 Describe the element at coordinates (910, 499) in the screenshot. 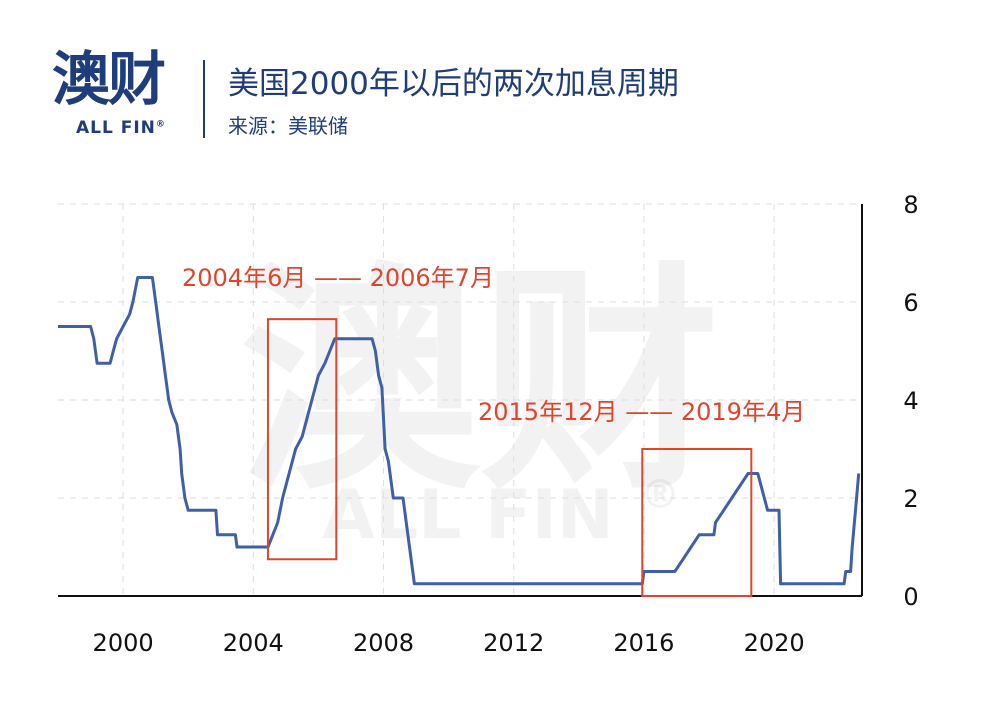

I see `y-tick-label: 2` at that location.